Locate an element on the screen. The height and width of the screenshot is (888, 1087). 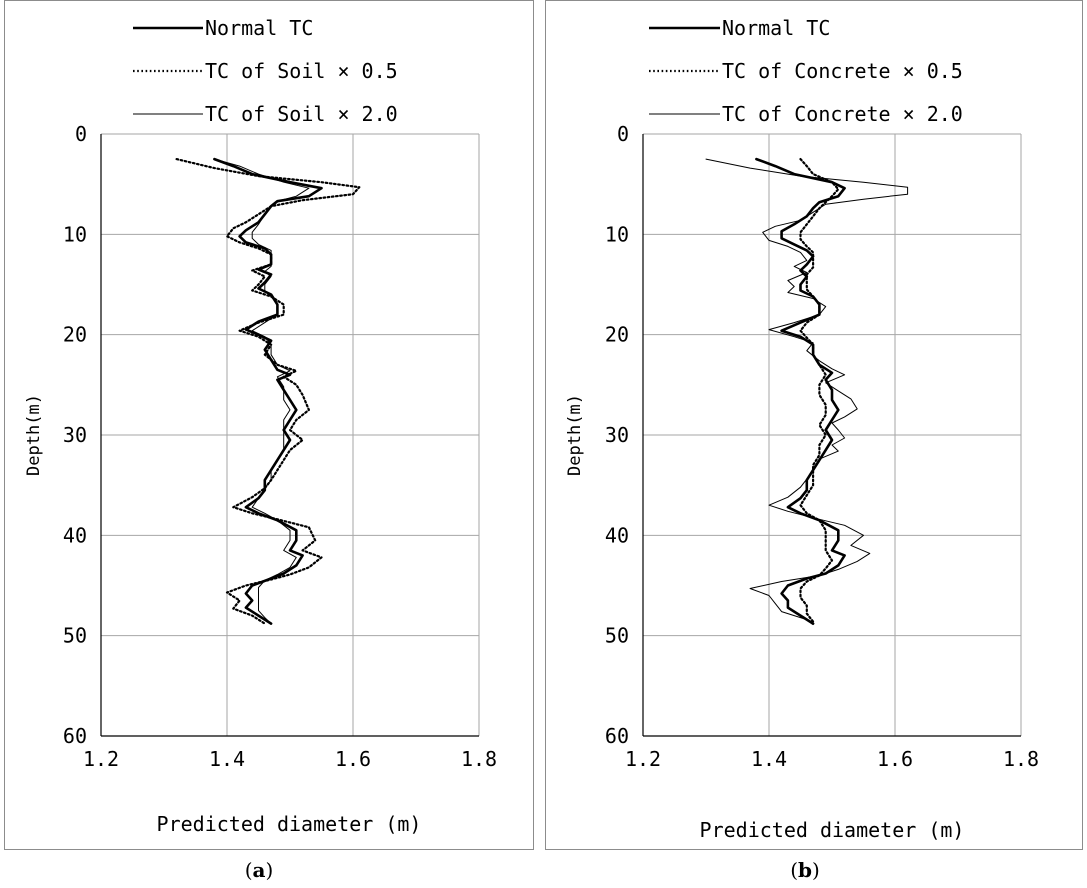
legend-label: TC of Soil × 2.0 is located at coordinates (301, 114).